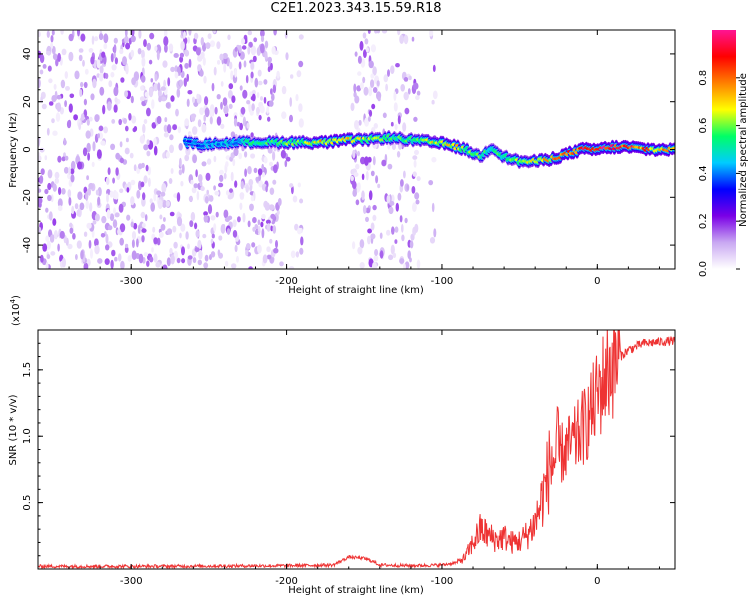 The width and height of the screenshot is (750, 600). Describe the element at coordinates (703, 269) in the screenshot. I see `colorbar-tick-label: 0.0` at that location.